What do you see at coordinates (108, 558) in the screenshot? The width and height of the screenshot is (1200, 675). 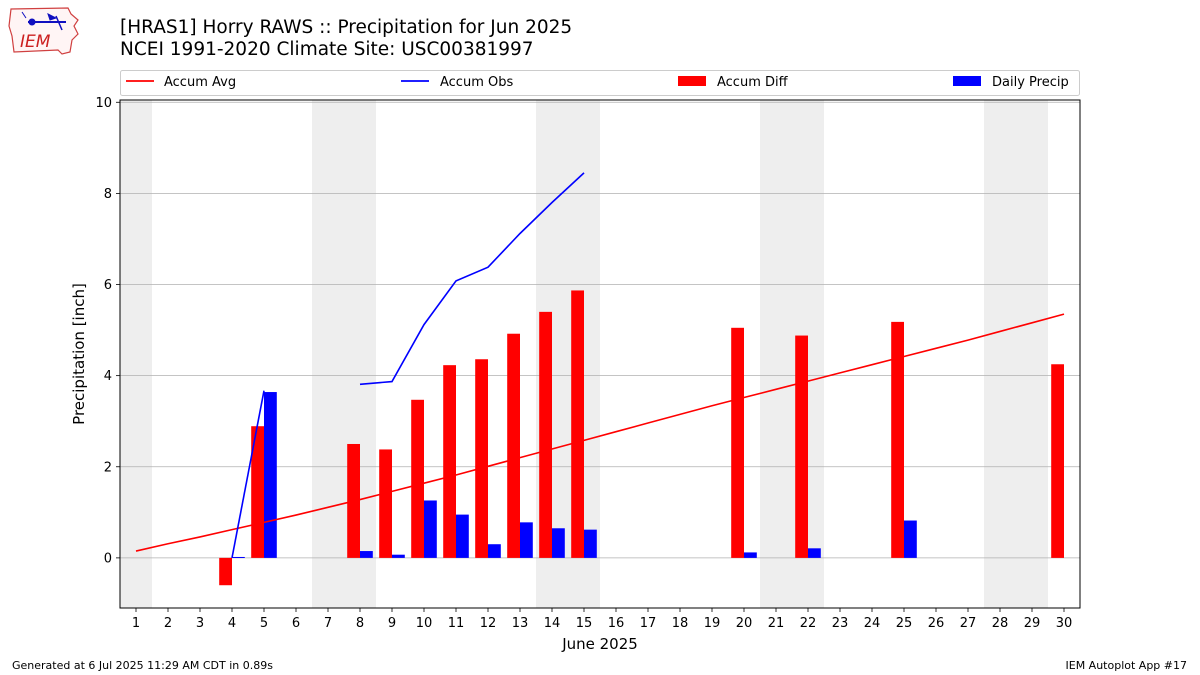 I see `y-tick-label-0: 0` at bounding box center [108, 558].